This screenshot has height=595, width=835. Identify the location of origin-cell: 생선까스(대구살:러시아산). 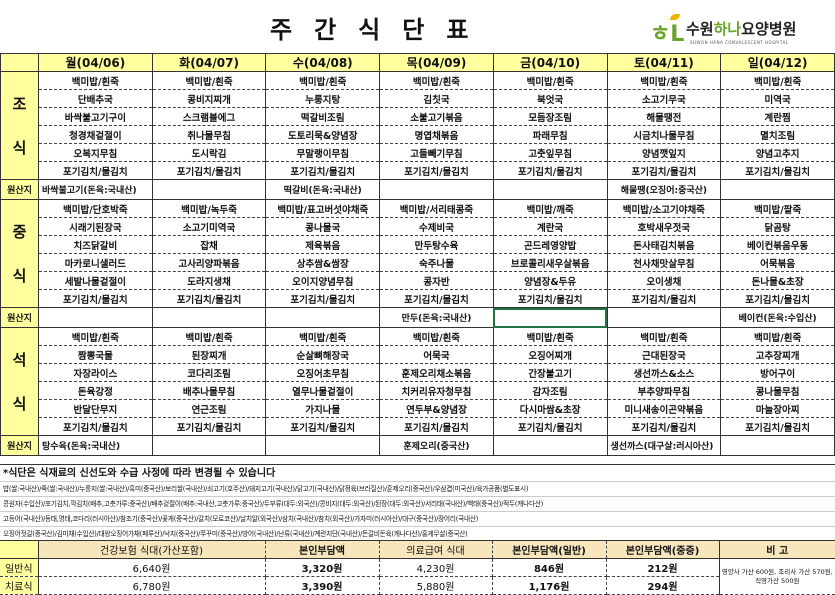
(664, 445).